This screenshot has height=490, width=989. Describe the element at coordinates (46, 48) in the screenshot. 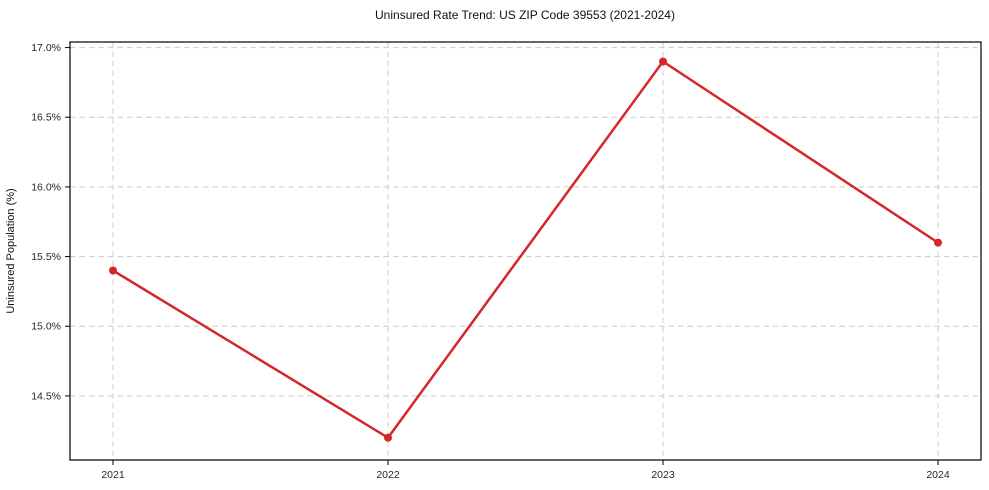

I see `y-tick-label: 17.0%` at that location.